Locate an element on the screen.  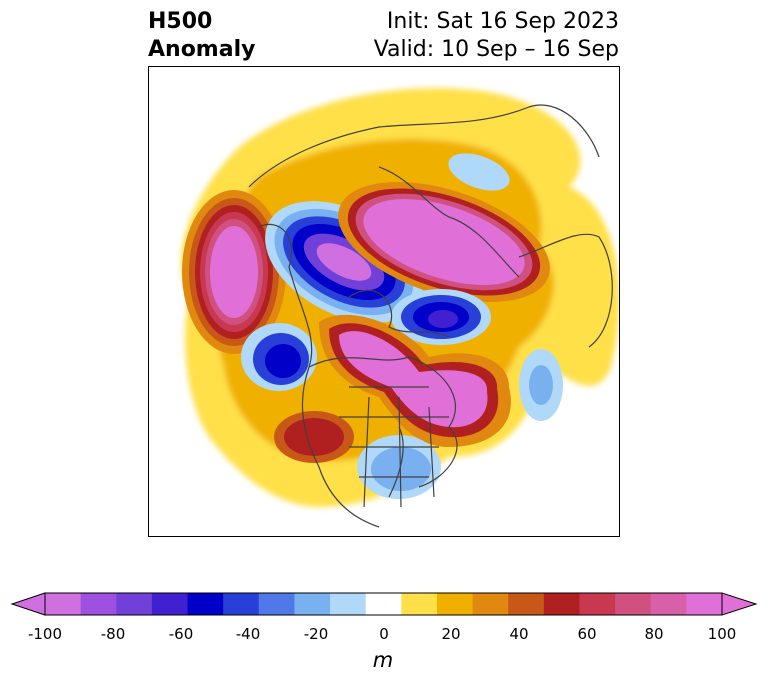
cb-tick--100: -100 is located at coordinates (45, 634).